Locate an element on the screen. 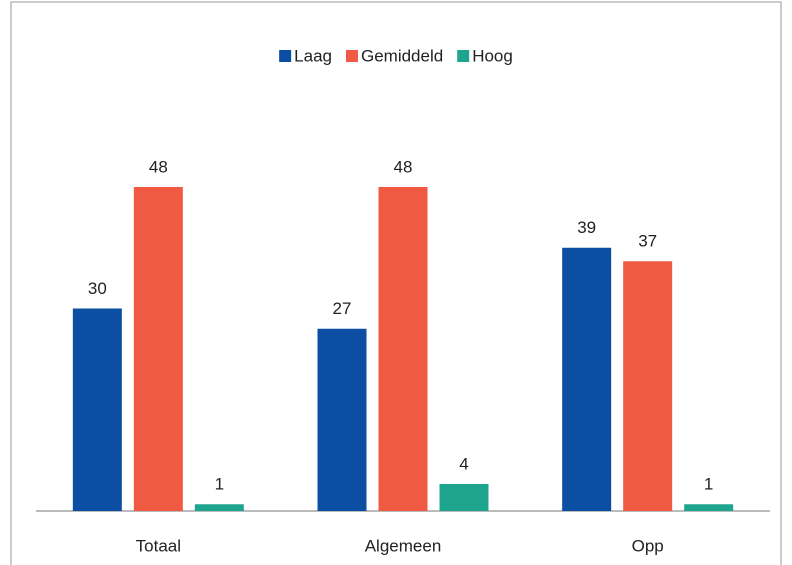  legend-label: Laag is located at coordinates (313, 55).